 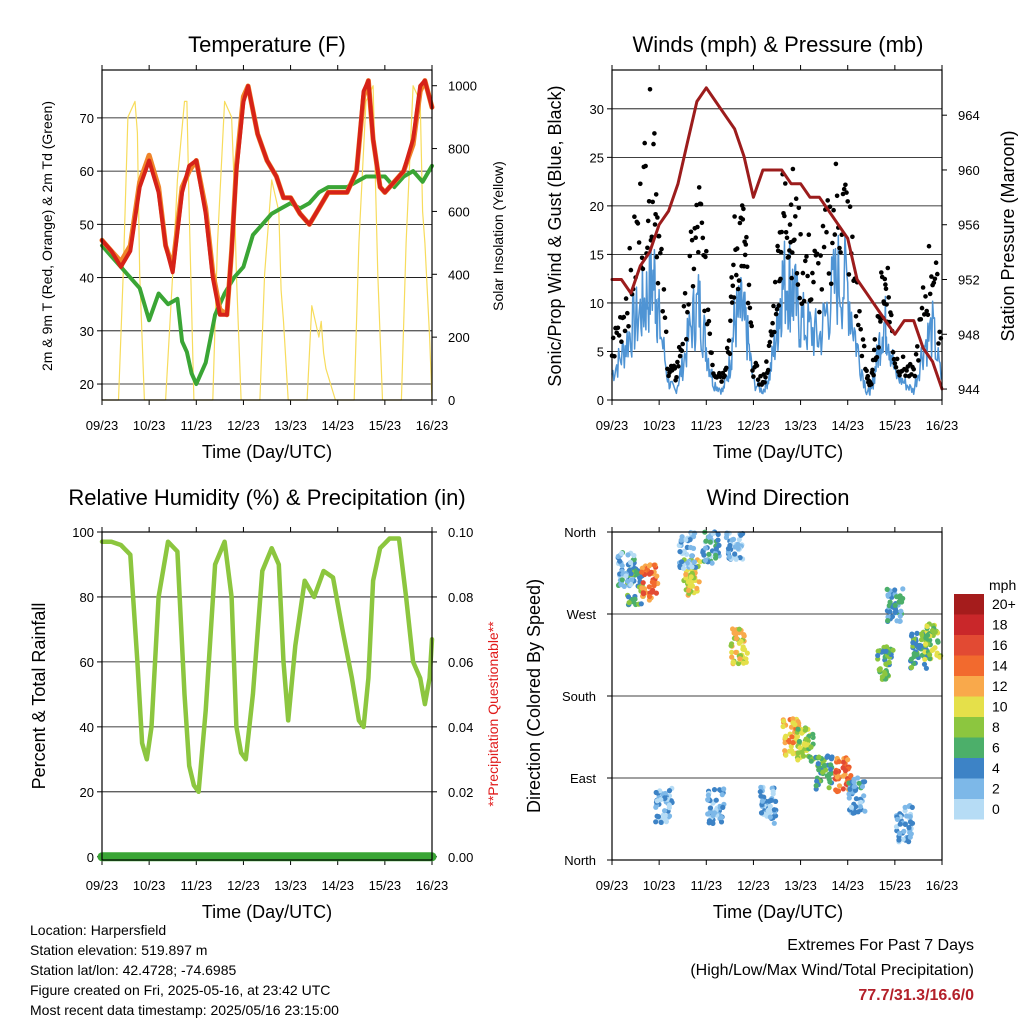 I want to click on temperature-plot-frame, so click(x=267, y=235).